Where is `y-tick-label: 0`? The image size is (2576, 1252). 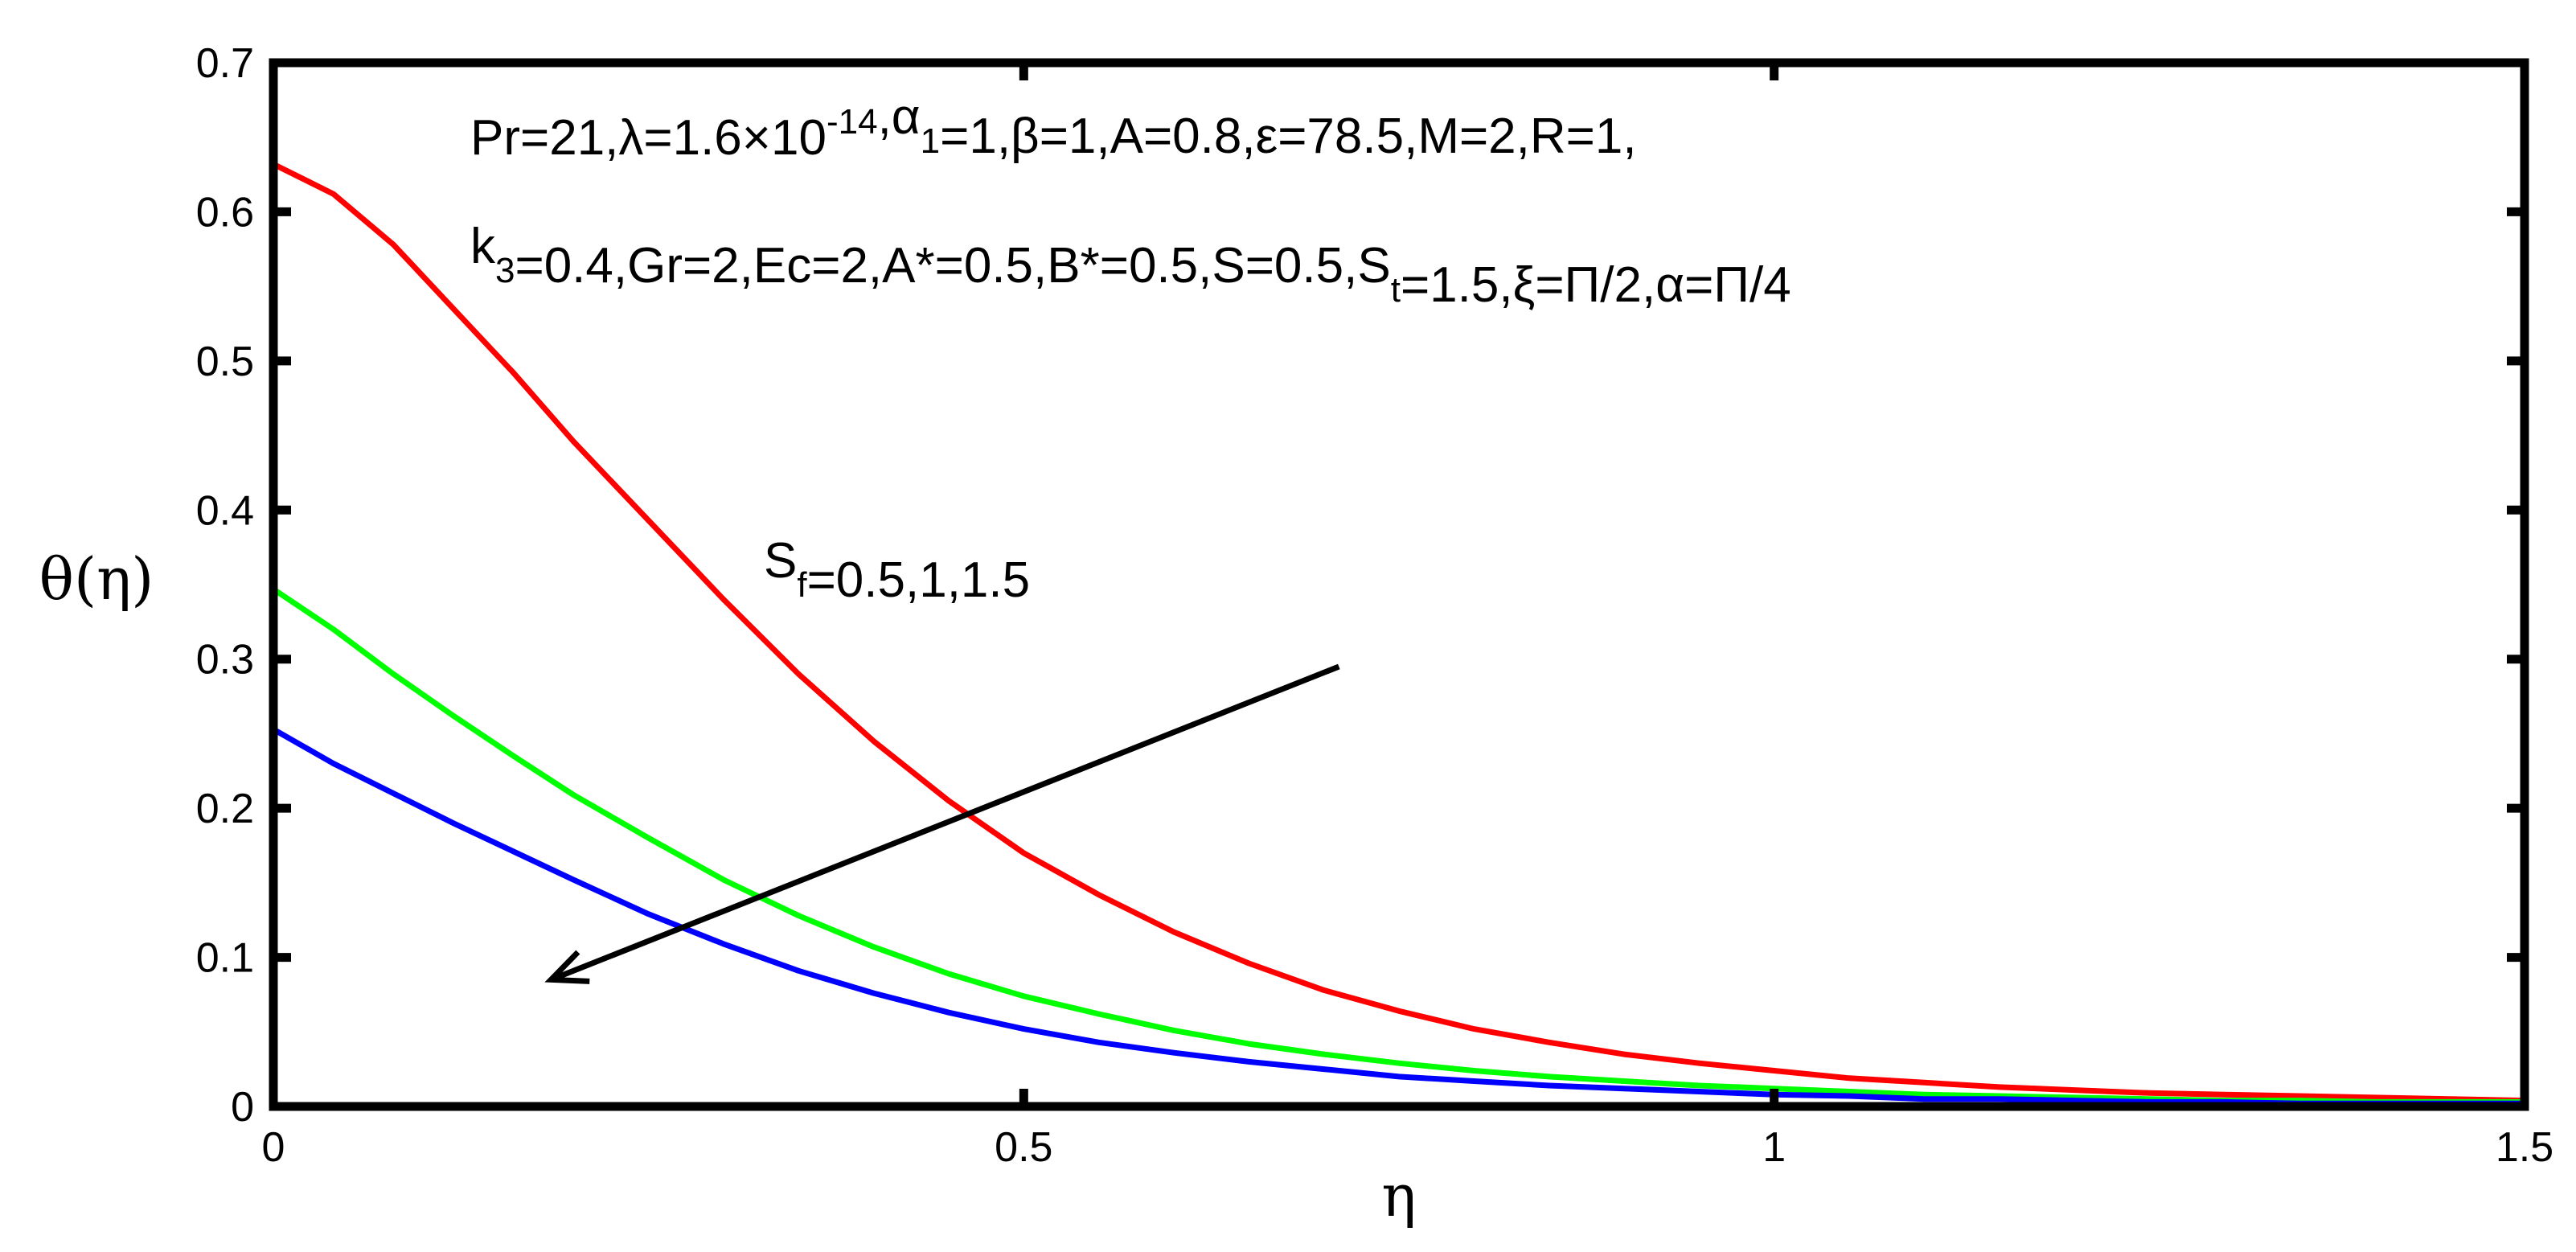
y-tick-label: 0 is located at coordinates (243, 1107).